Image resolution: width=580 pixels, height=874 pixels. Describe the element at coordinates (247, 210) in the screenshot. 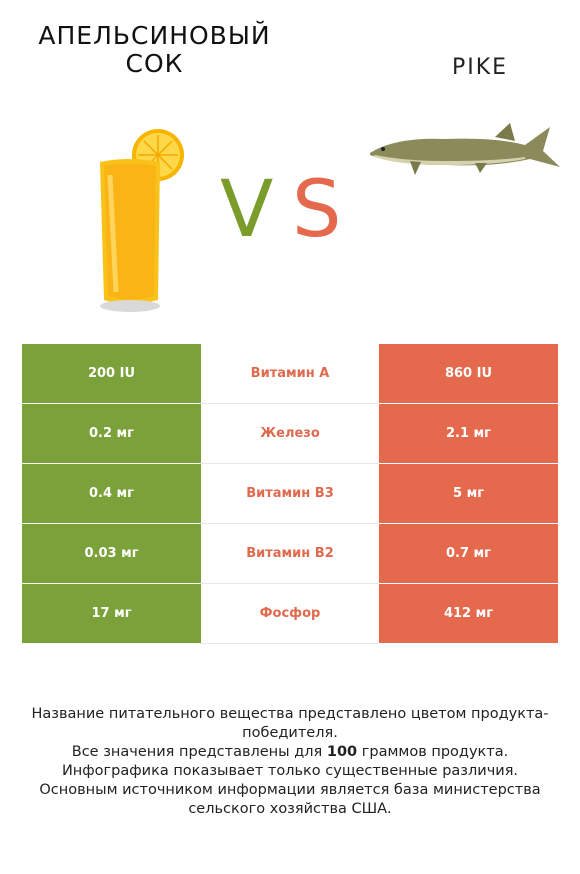

I see `vs-v: V` at that location.